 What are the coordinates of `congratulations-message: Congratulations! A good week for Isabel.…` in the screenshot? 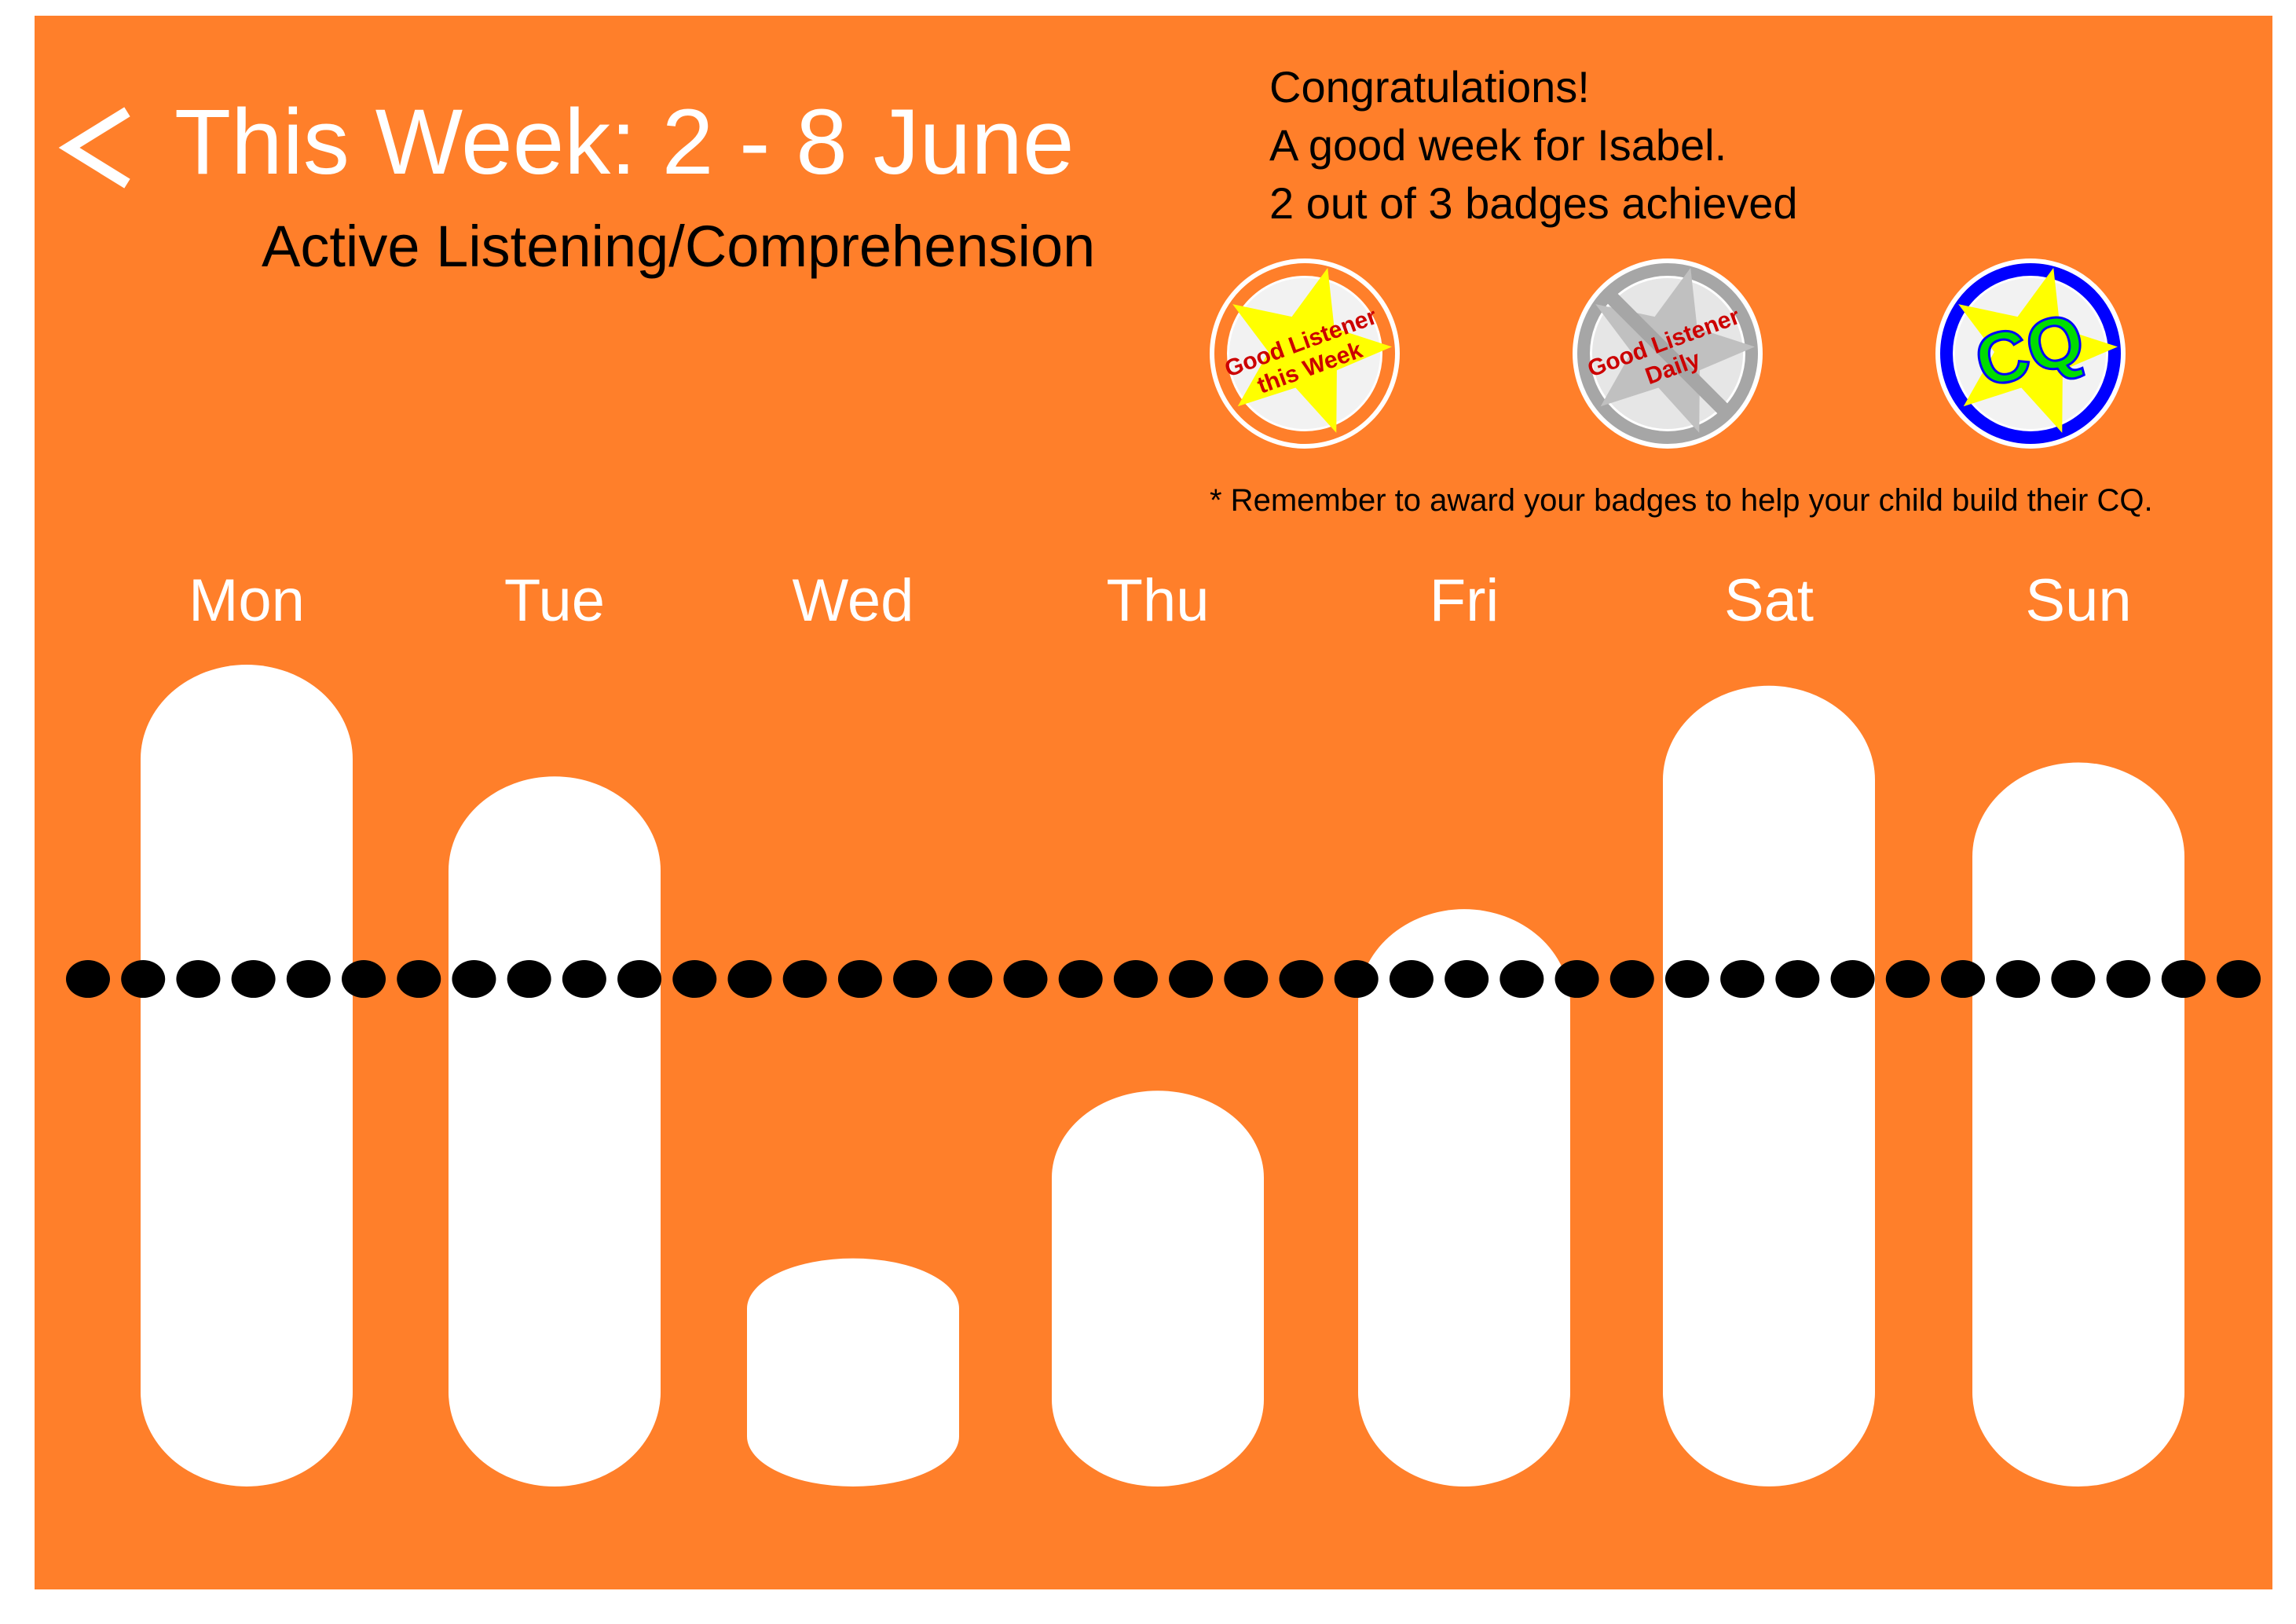 It's located at (1533, 145).